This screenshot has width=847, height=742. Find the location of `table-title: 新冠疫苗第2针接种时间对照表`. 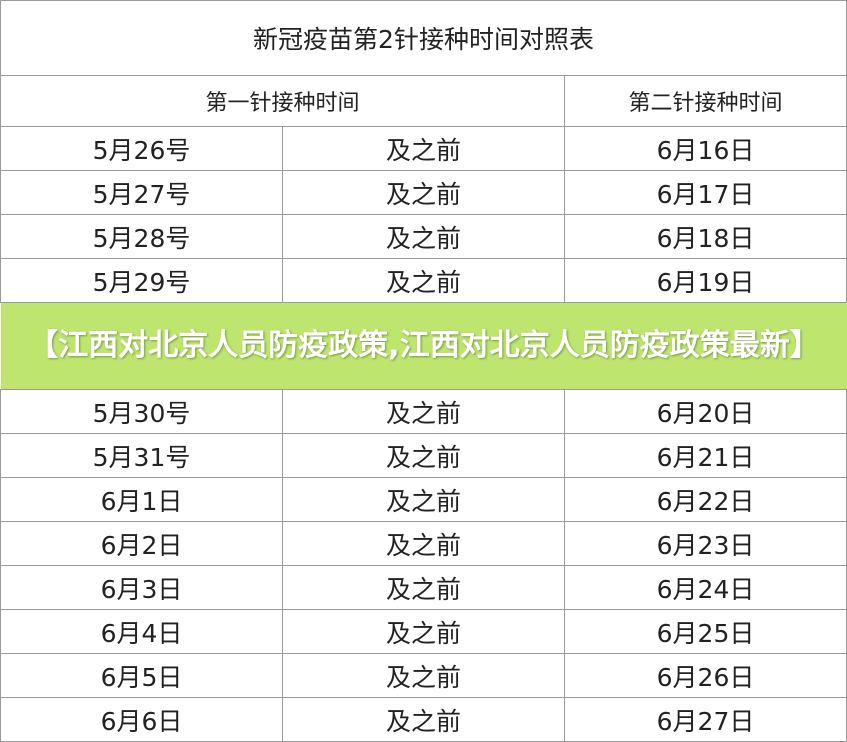

table-title: 新冠疫苗第2针接种时间对照表 is located at coordinates (424, 38).